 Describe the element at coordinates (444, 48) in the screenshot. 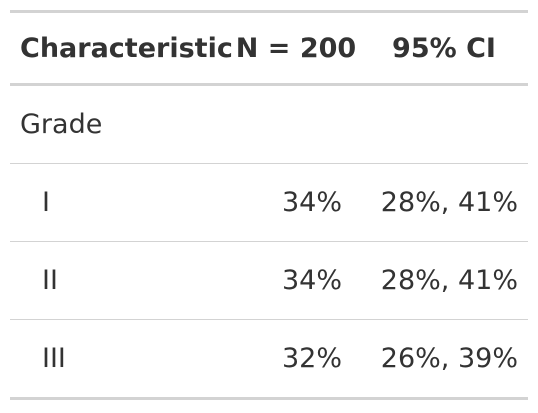

I see `header-ci: 95% CI` at that location.